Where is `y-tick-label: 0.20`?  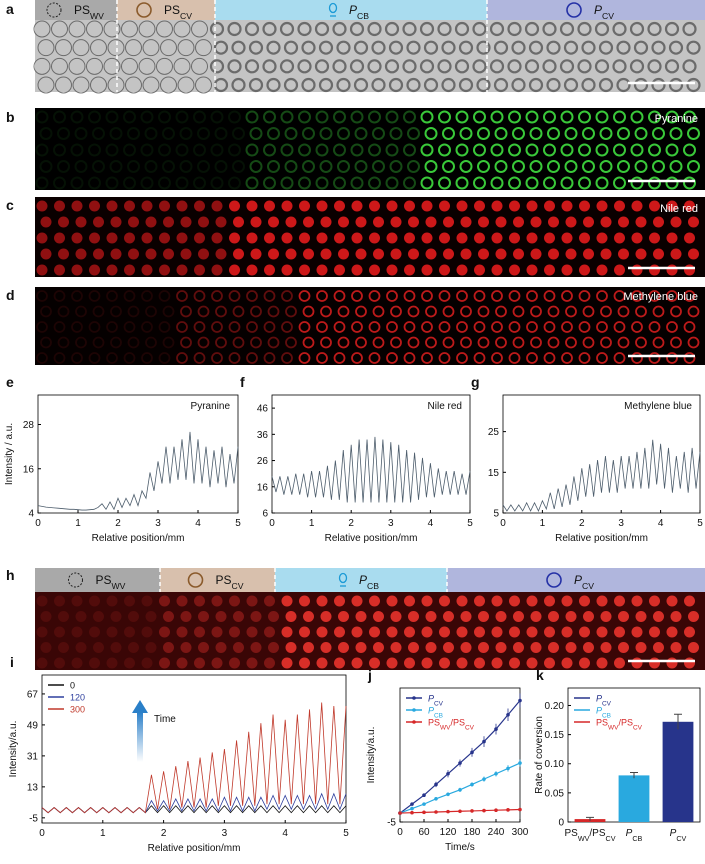 y-tick-label: 0.20 is located at coordinates (555, 706).